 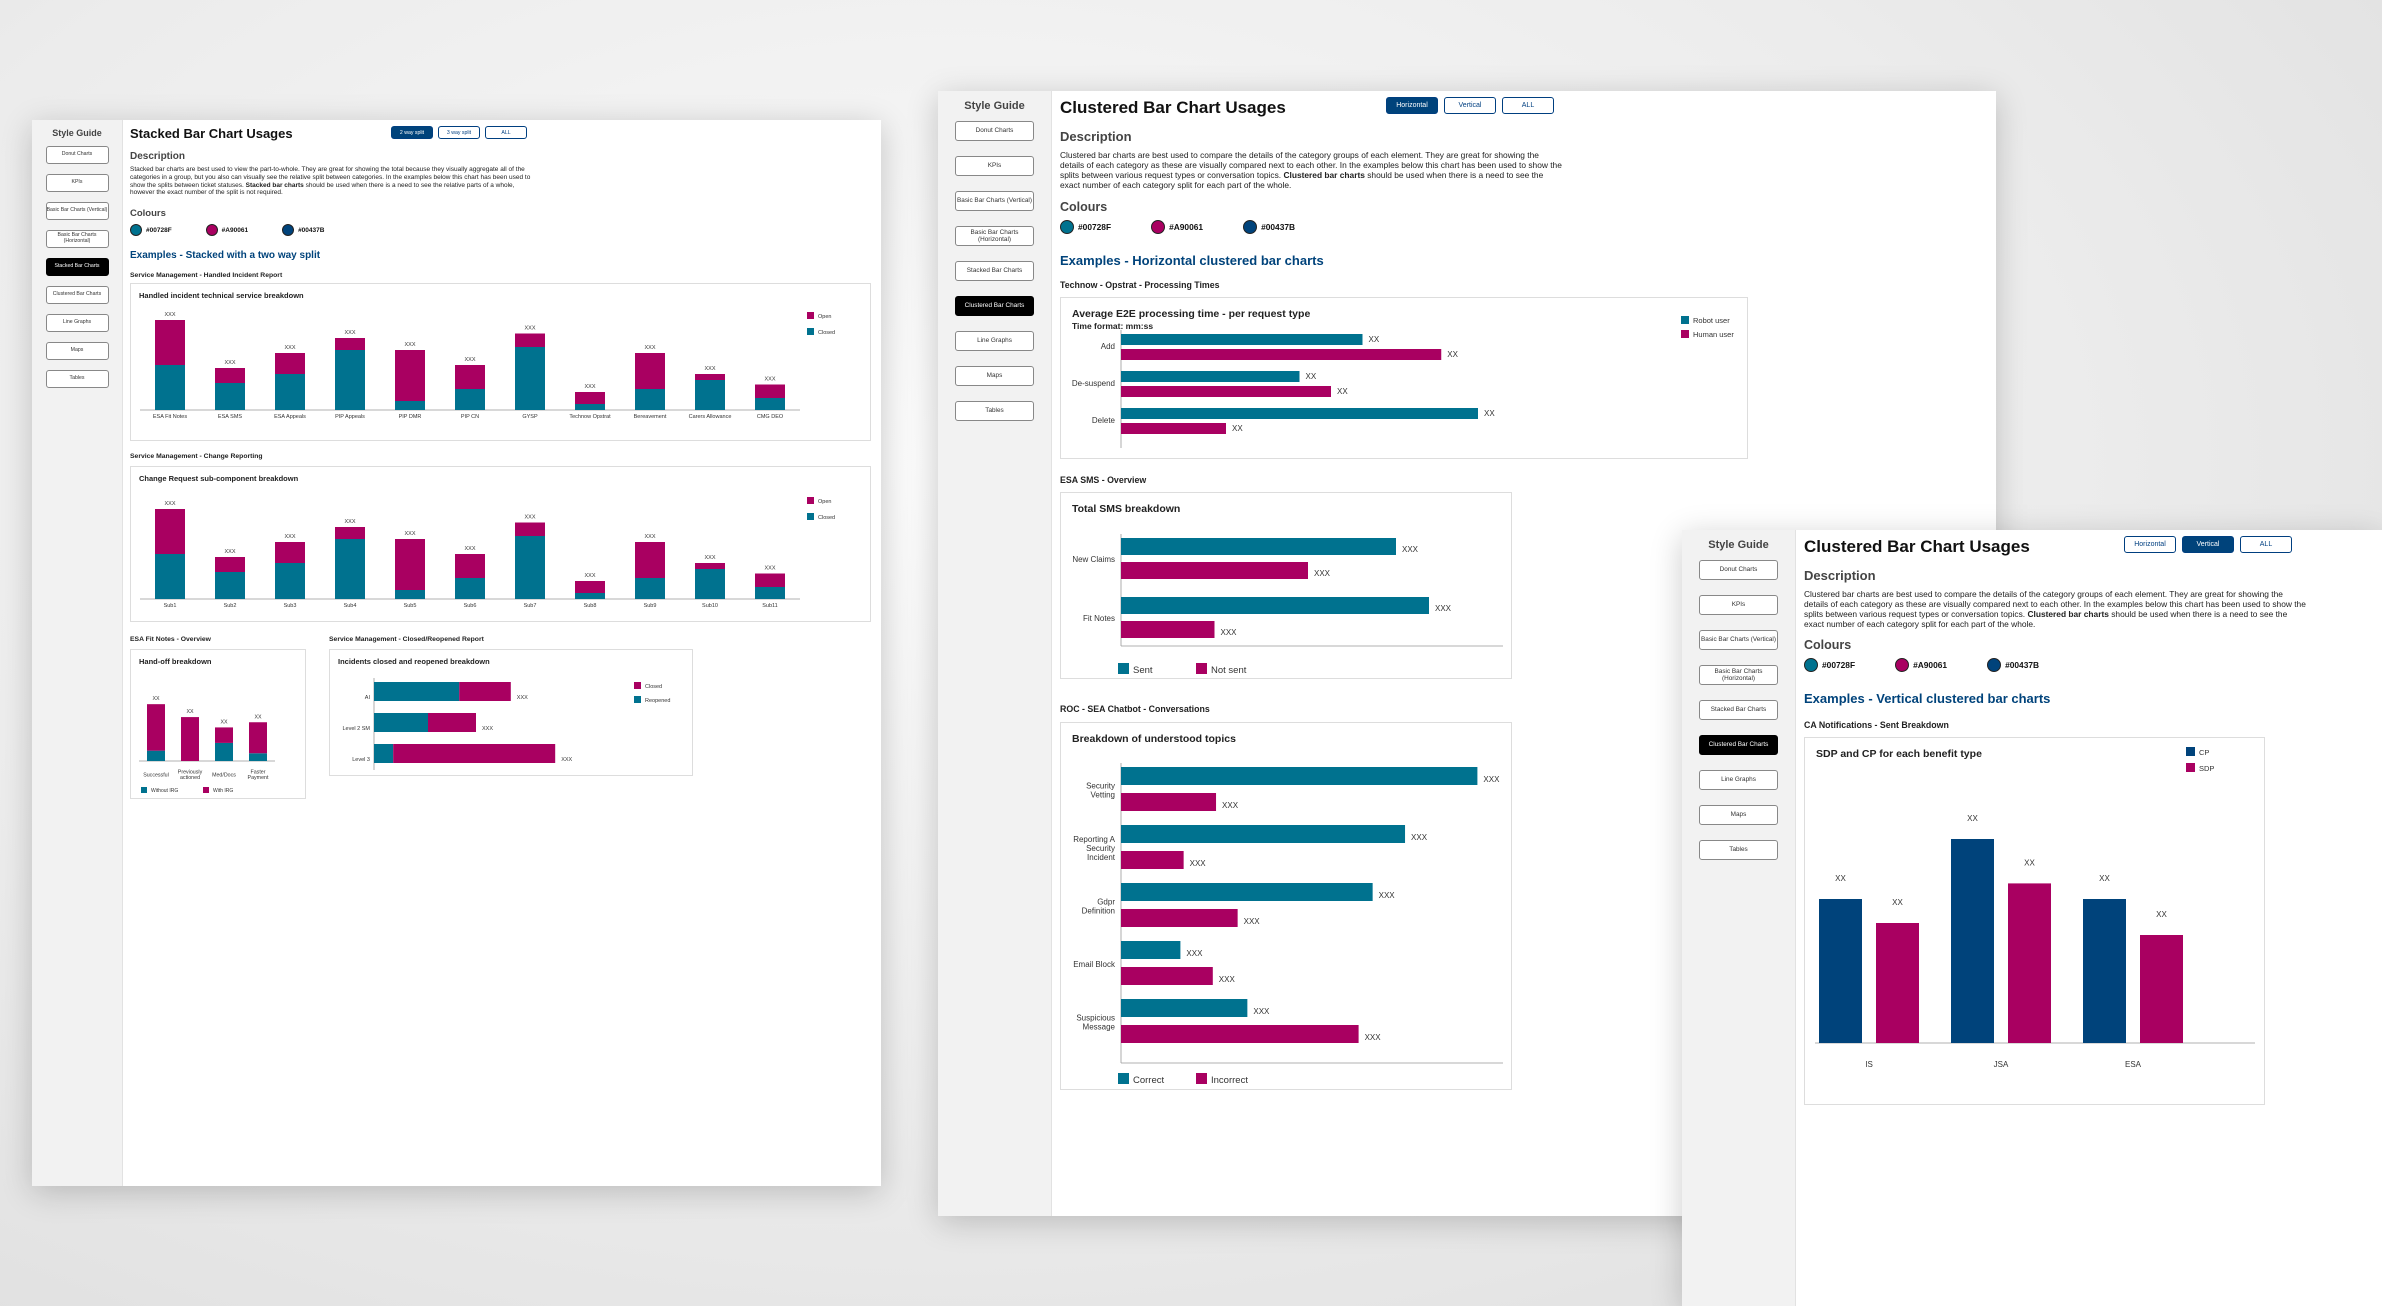 What do you see at coordinates (1738, 545) in the screenshot?
I see `sidebar-title: Style Guide` at bounding box center [1738, 545].